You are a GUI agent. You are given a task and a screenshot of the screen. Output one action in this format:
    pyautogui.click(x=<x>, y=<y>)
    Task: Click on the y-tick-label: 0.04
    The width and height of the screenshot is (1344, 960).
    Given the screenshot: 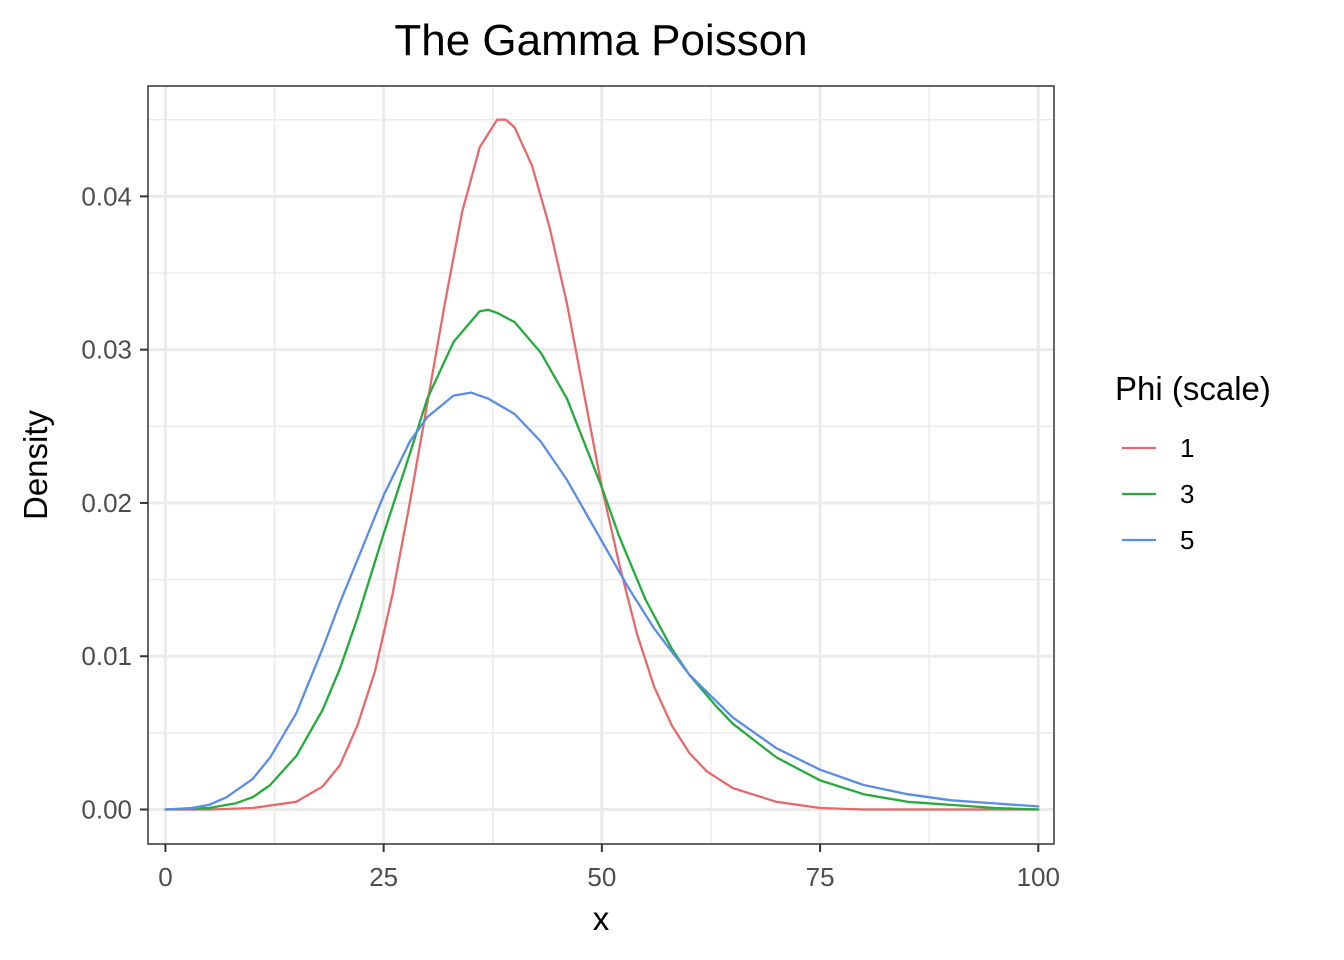 What is the action you would take?
    pyautogui.click(x=106, y=196)
    